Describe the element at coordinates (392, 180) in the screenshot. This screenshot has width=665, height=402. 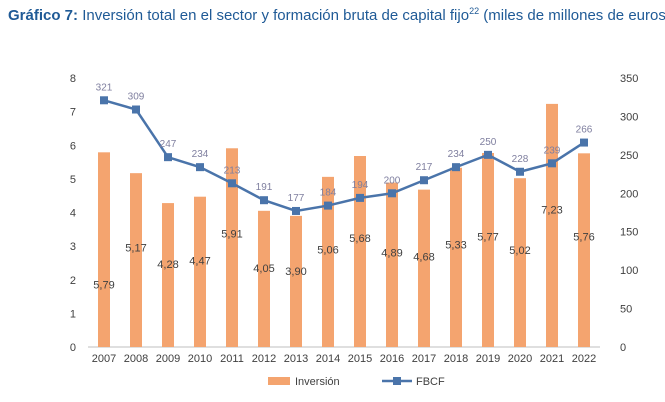
I see `line-data-label: 200` at that location.